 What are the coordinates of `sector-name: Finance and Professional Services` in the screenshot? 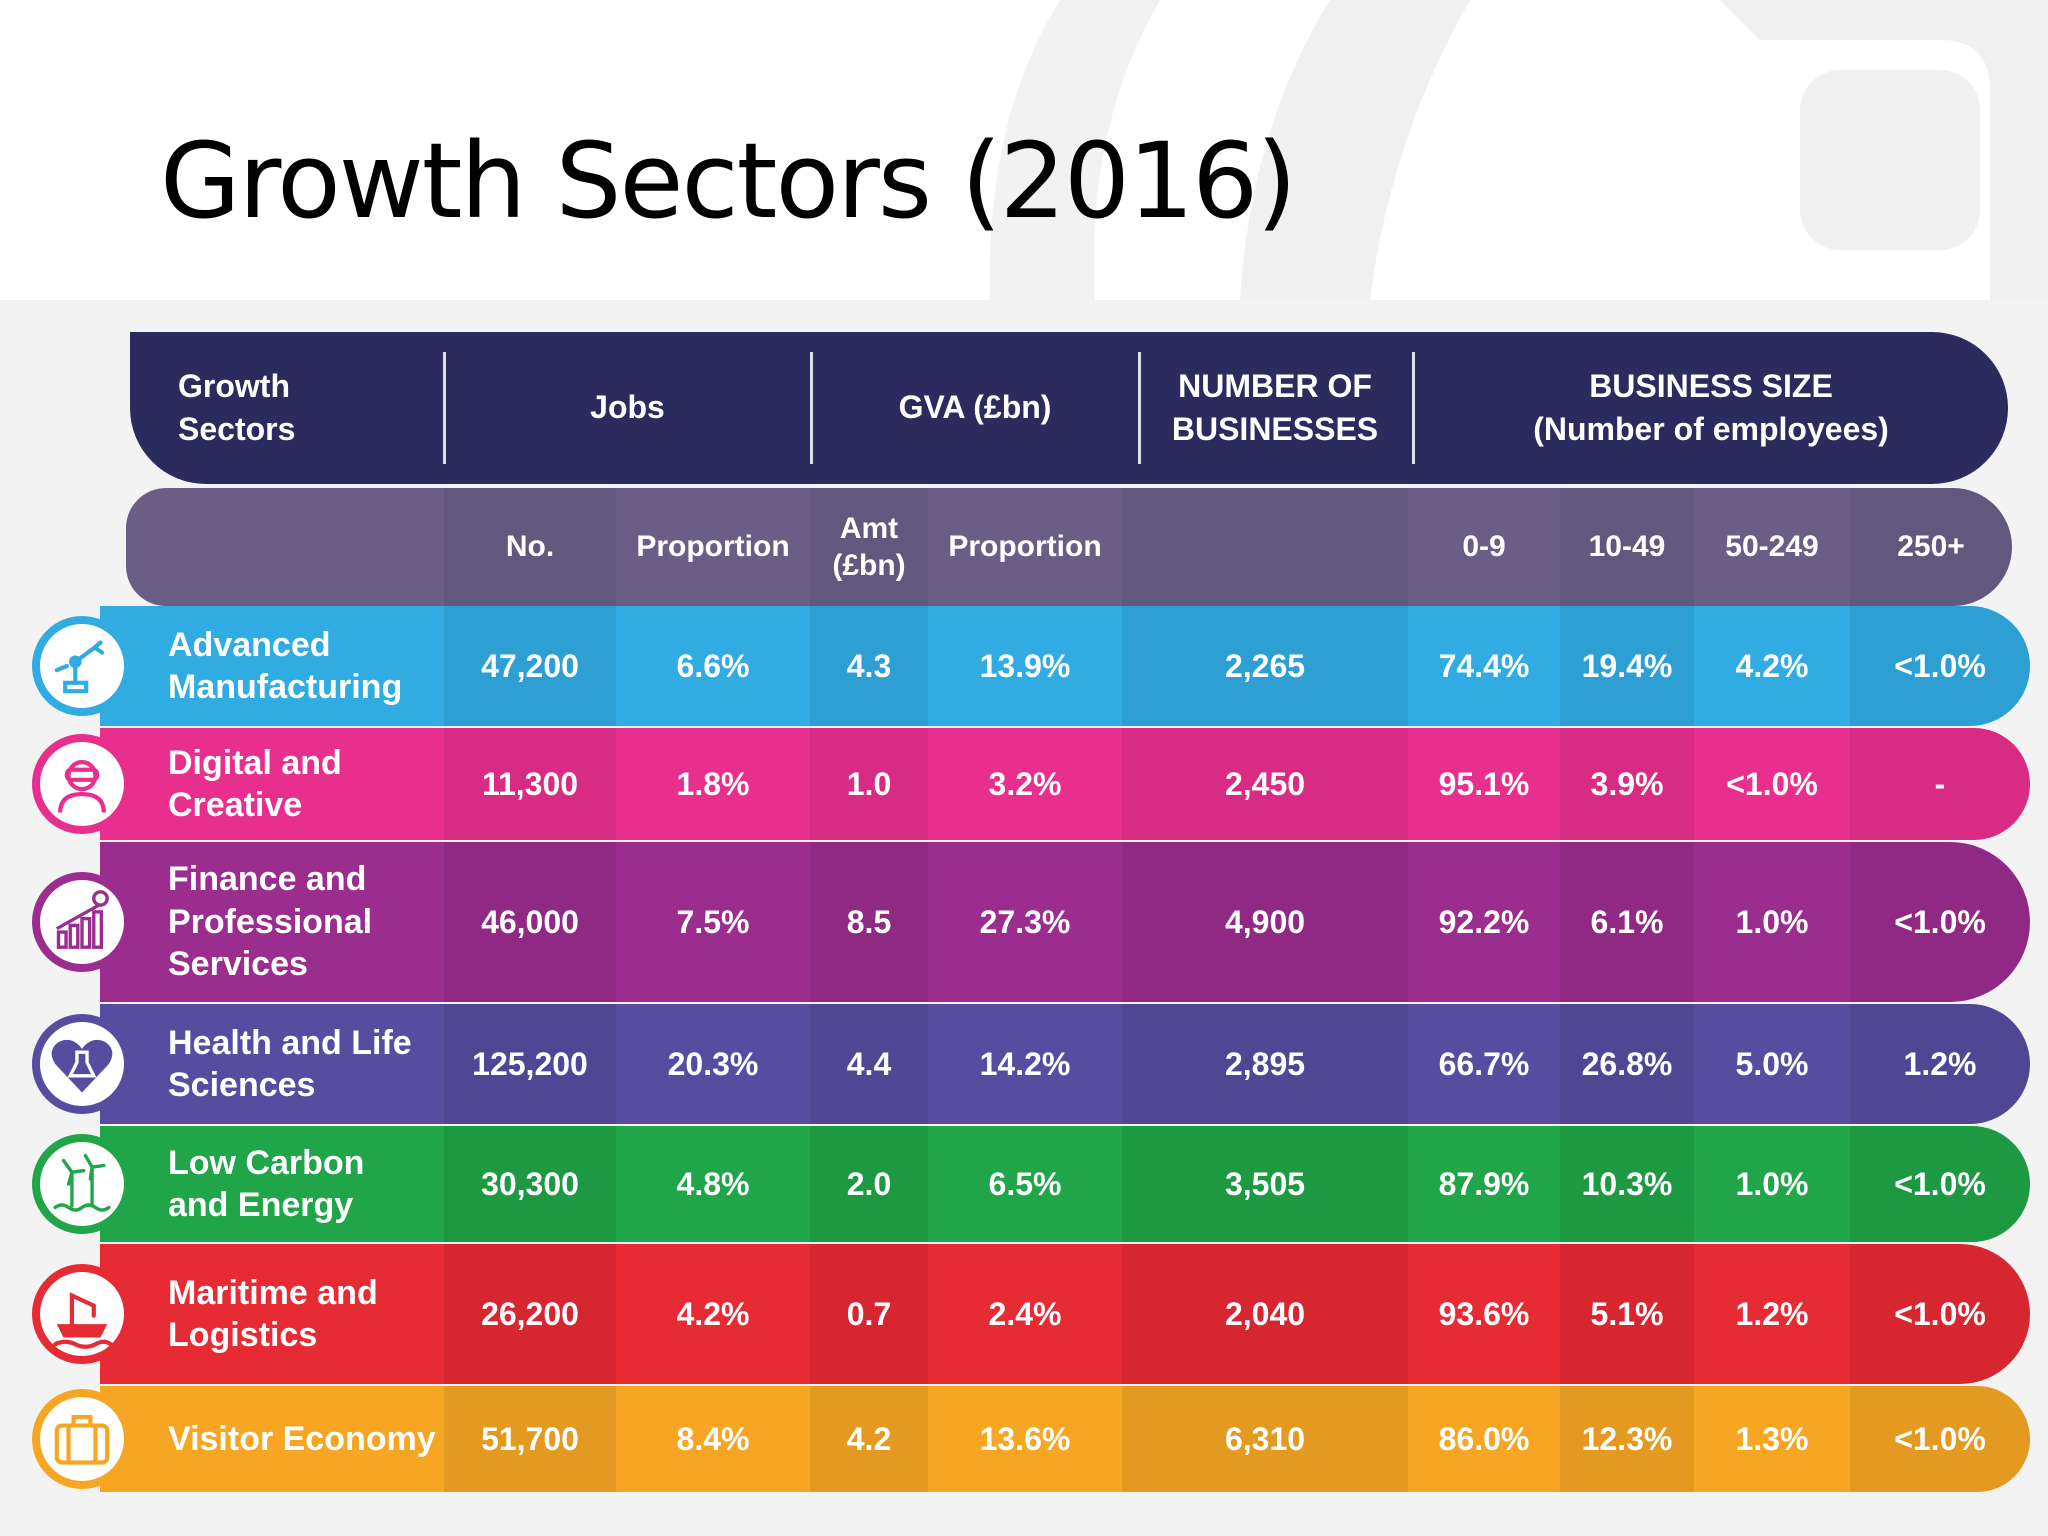 It's located at (270, 922).